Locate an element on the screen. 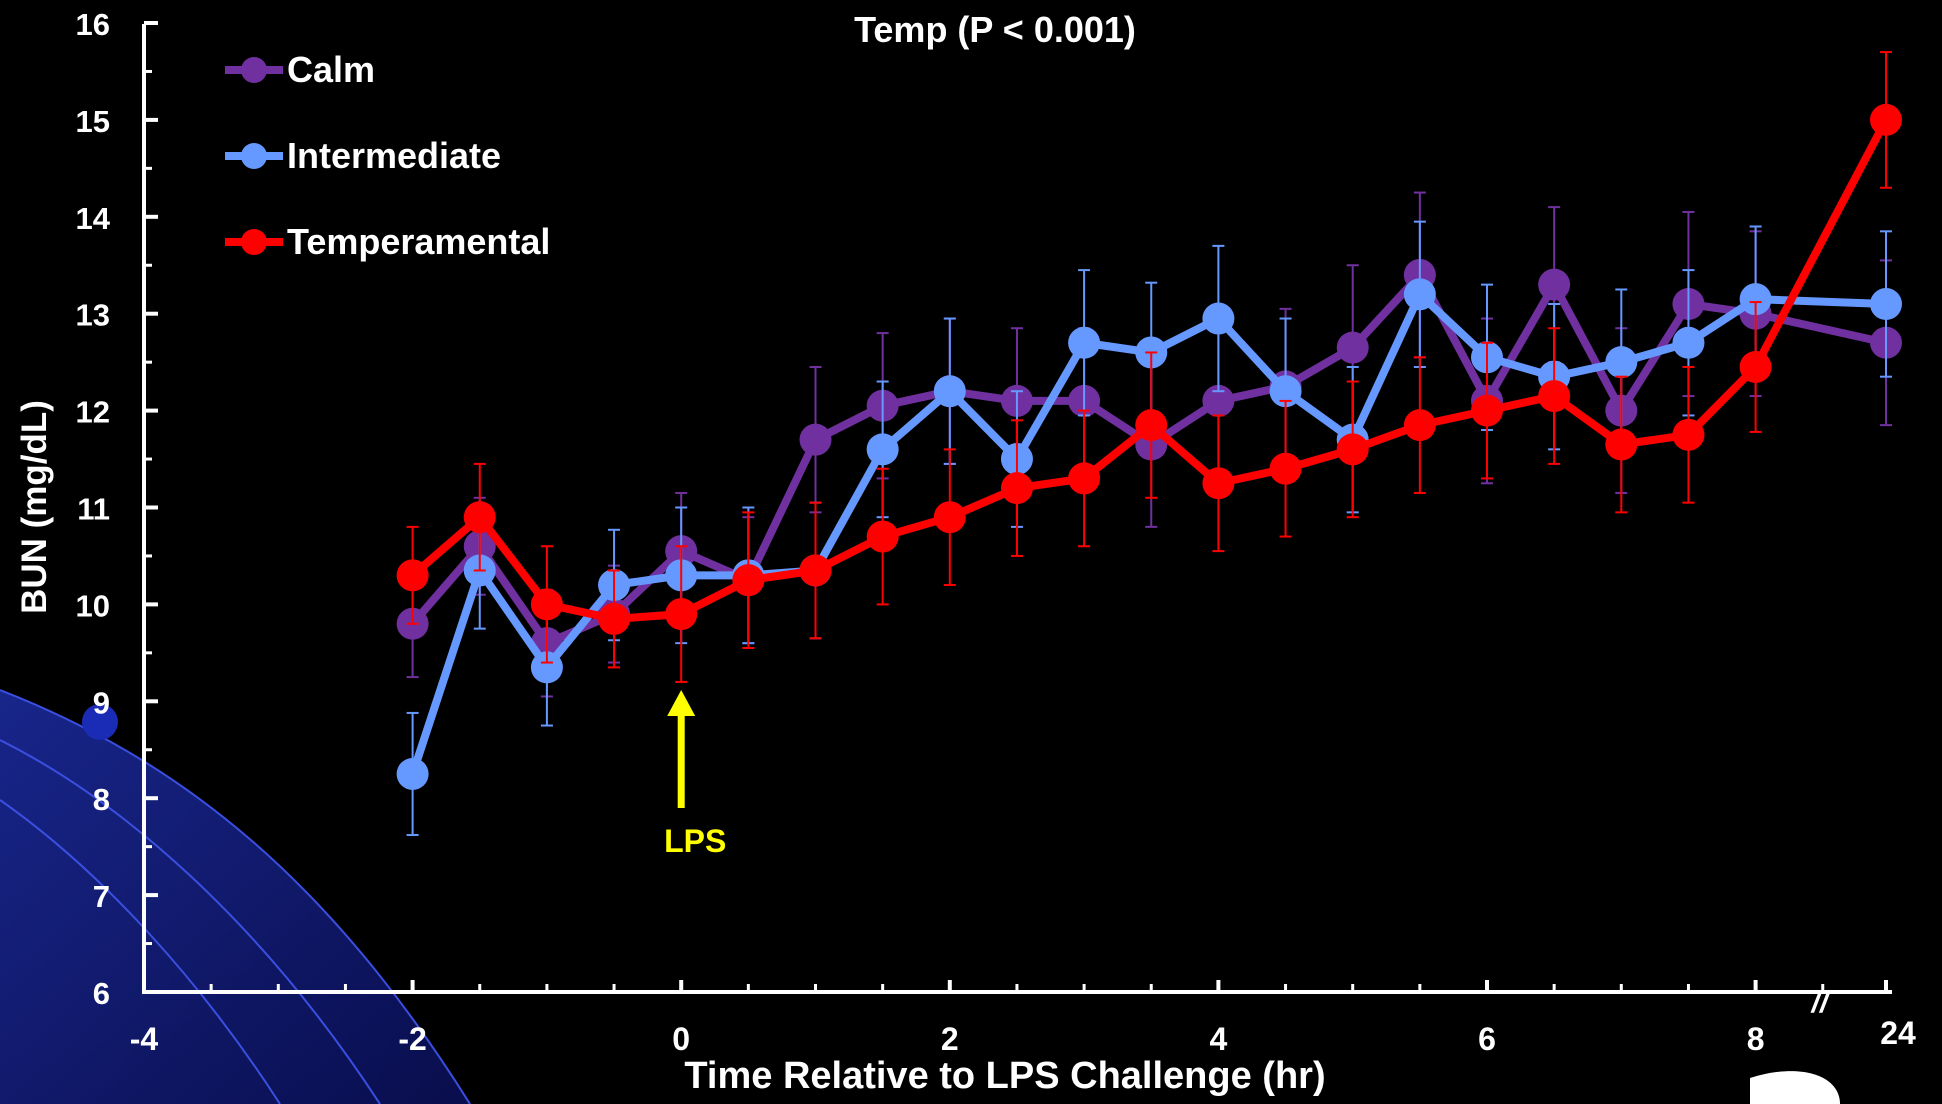  x-tick-label: 8 is located at coordinates (1756, 1039).